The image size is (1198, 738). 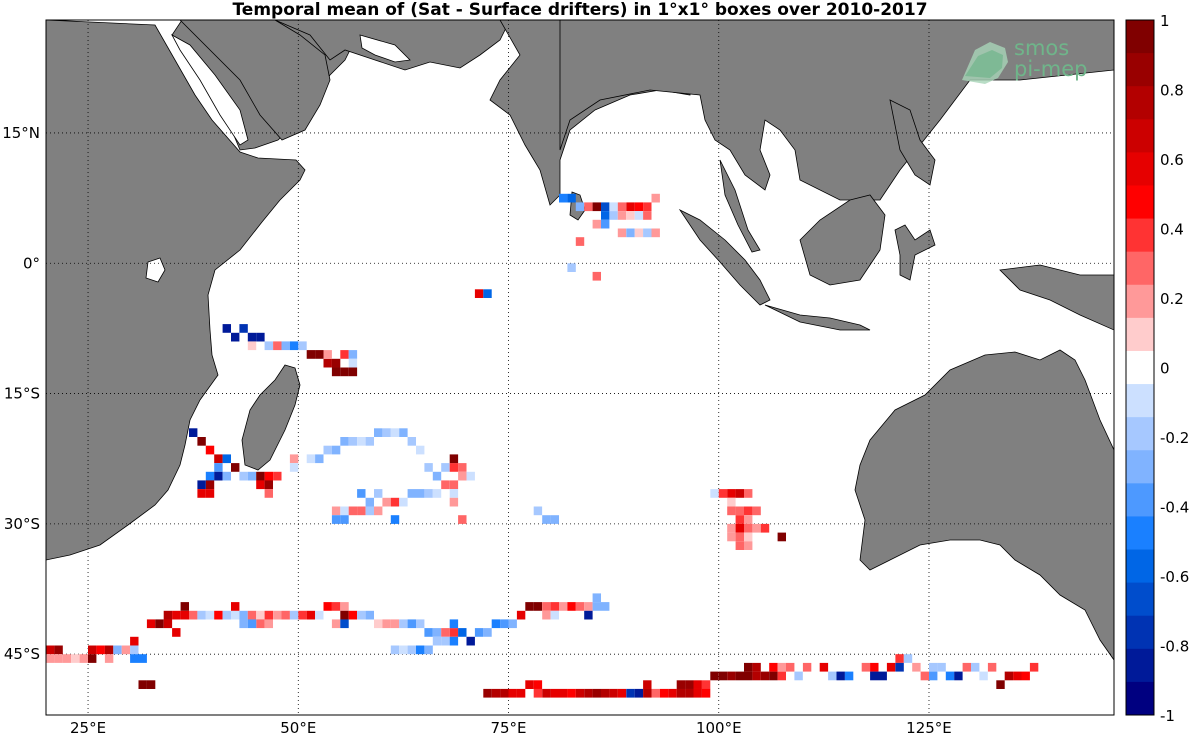 I want to click on colorbar-tick-label: 0.4, so click(x=1172, y=230).